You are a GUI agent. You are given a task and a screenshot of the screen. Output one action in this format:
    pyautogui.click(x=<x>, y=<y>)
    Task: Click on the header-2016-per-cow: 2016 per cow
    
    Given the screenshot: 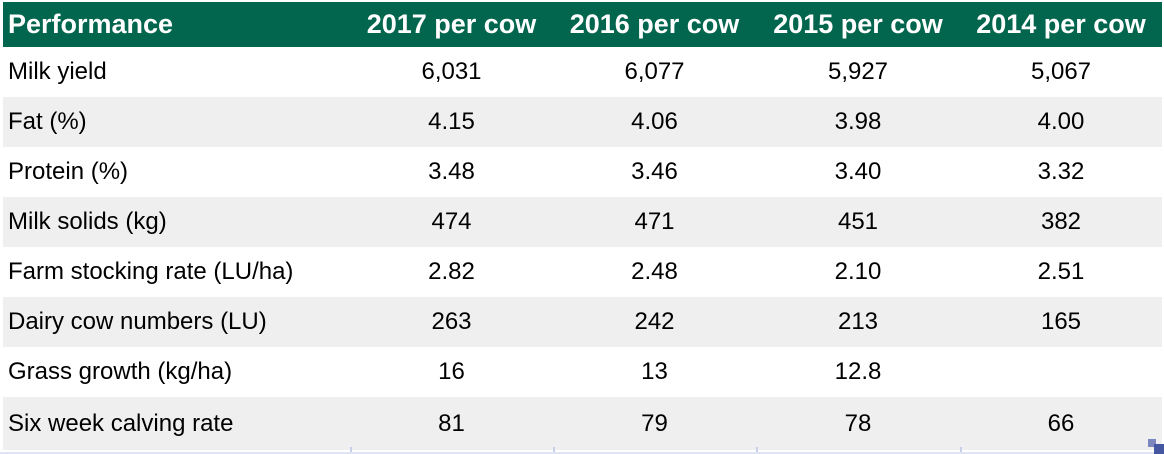 What is the action you would take?
    pyautogui.click(x=654, y=24)
    